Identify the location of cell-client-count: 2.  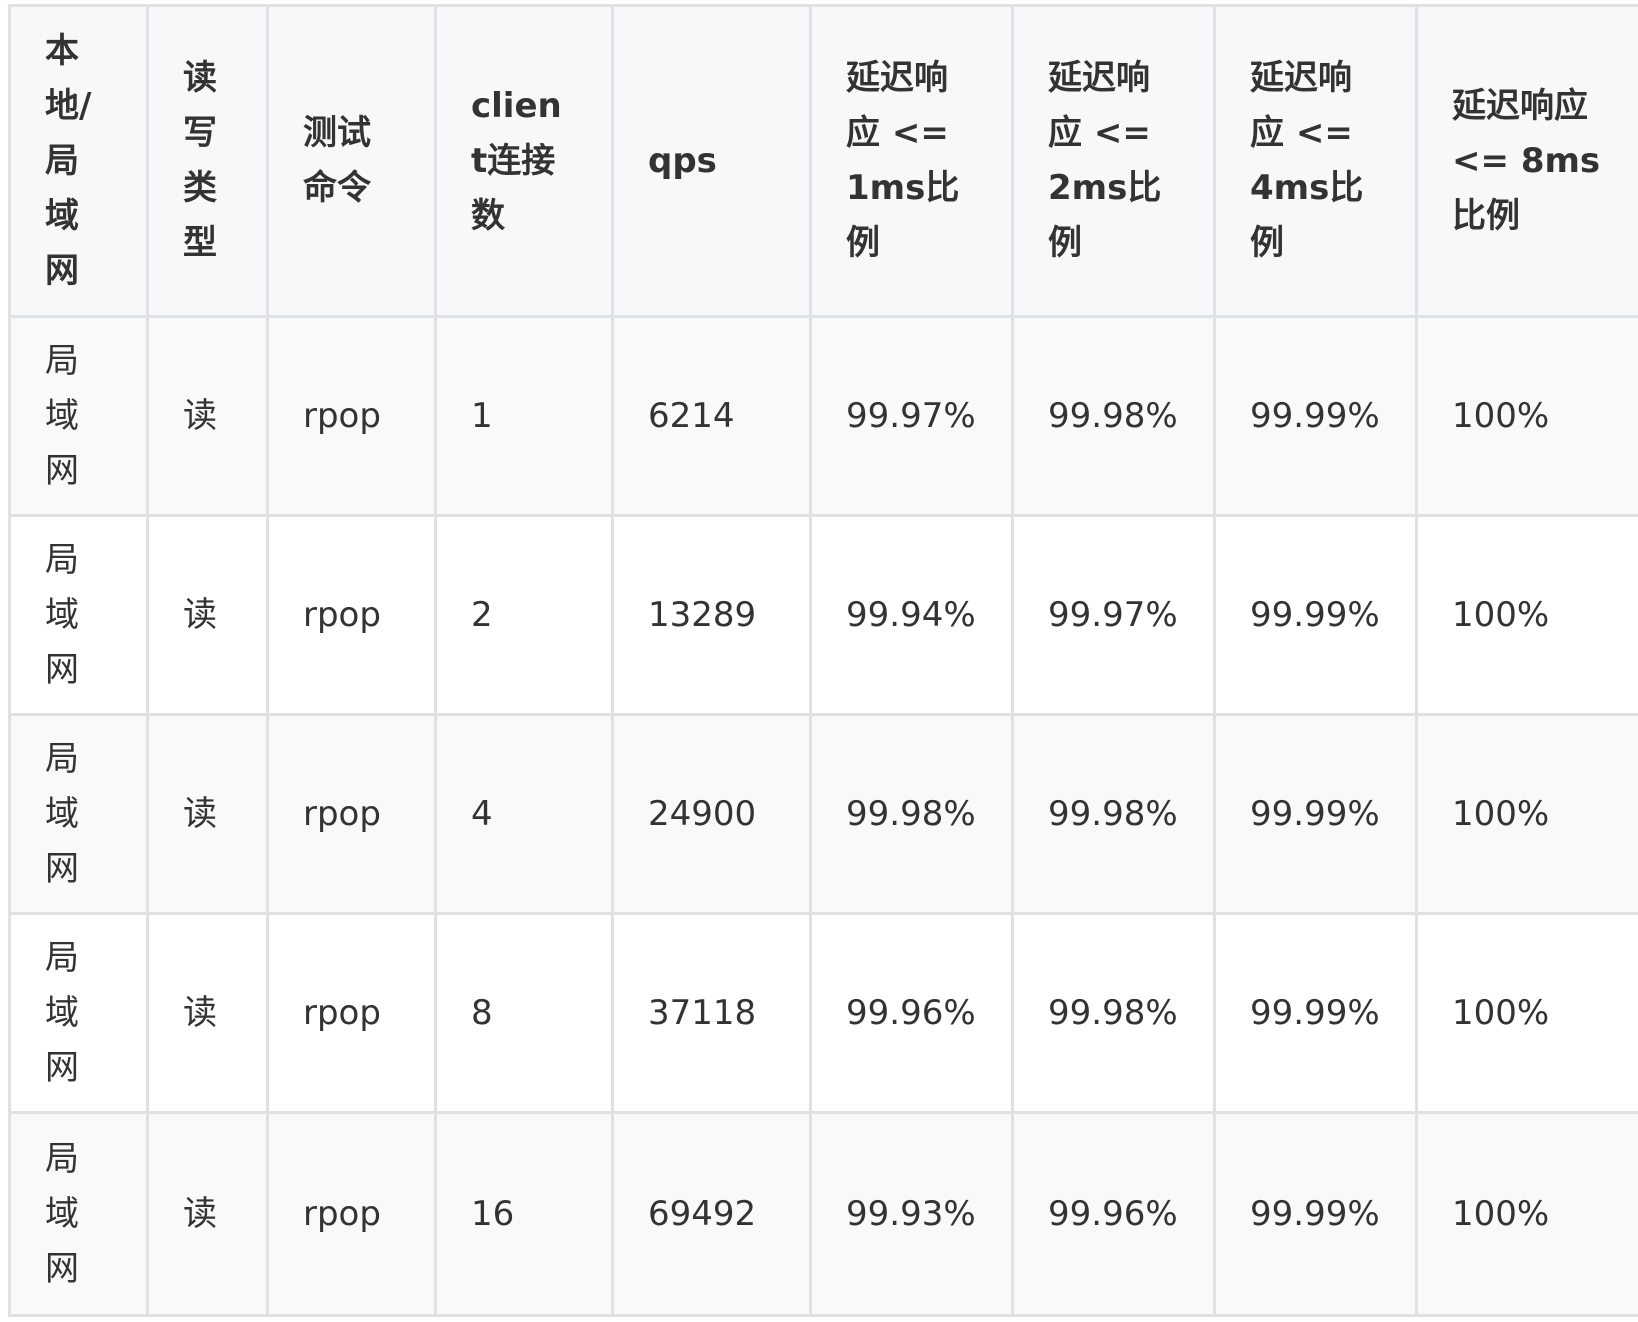
(524, 615).